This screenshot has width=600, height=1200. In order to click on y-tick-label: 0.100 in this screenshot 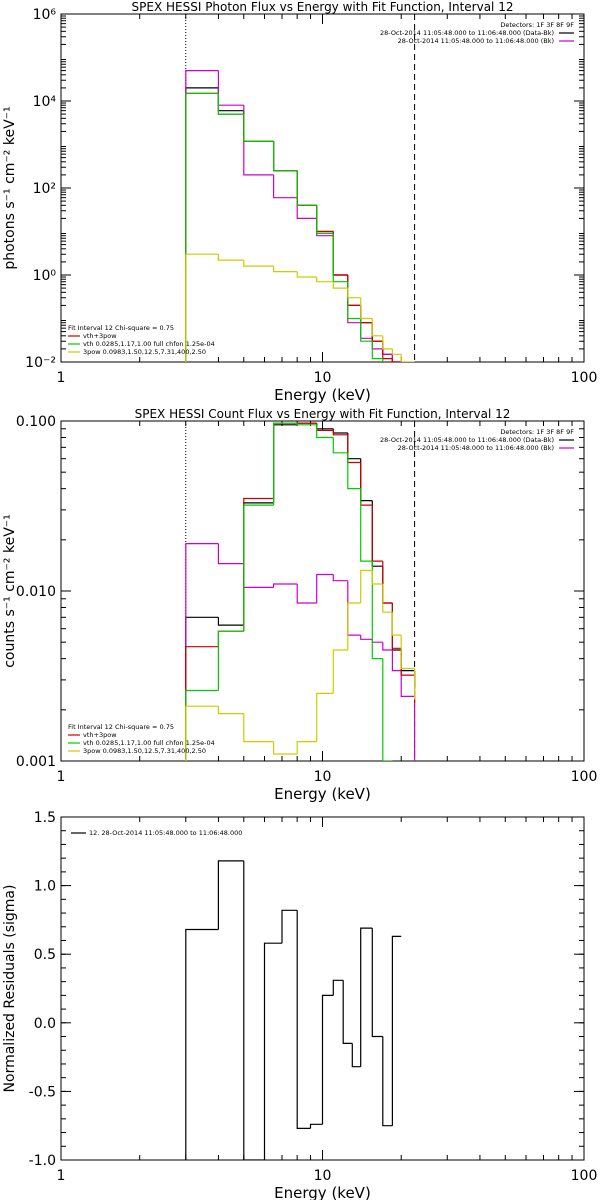, I will do `click(36, 422)`.